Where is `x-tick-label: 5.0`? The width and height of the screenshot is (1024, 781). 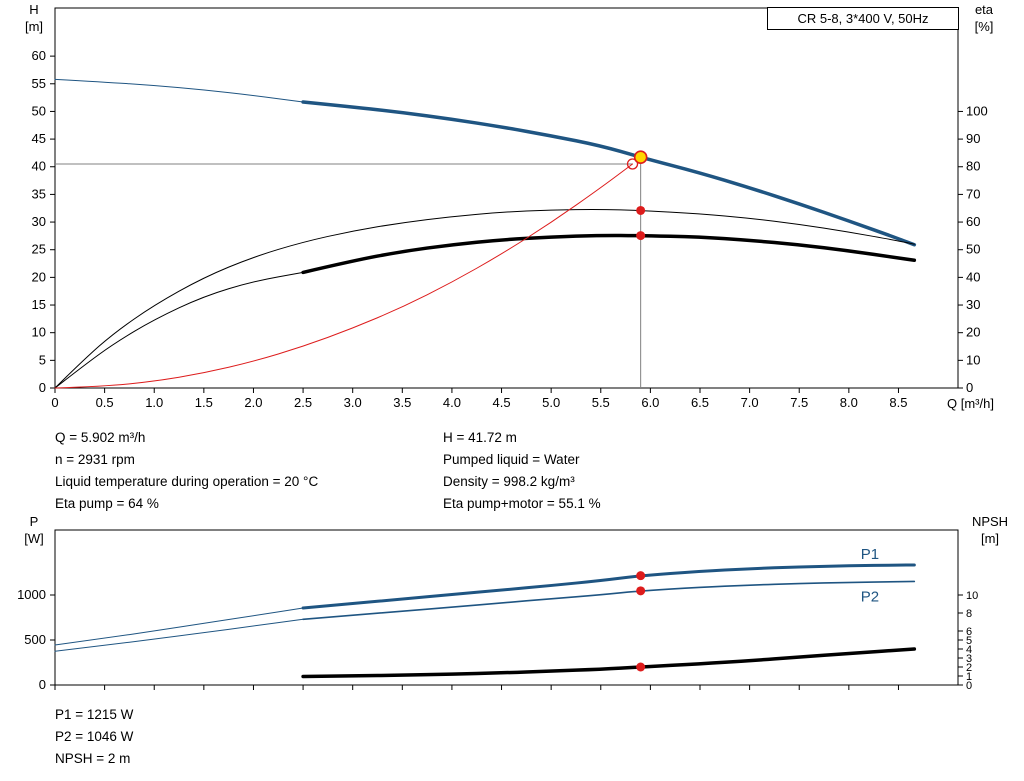
x-tick-label: 5.0 is located at coordinates (551, 402).